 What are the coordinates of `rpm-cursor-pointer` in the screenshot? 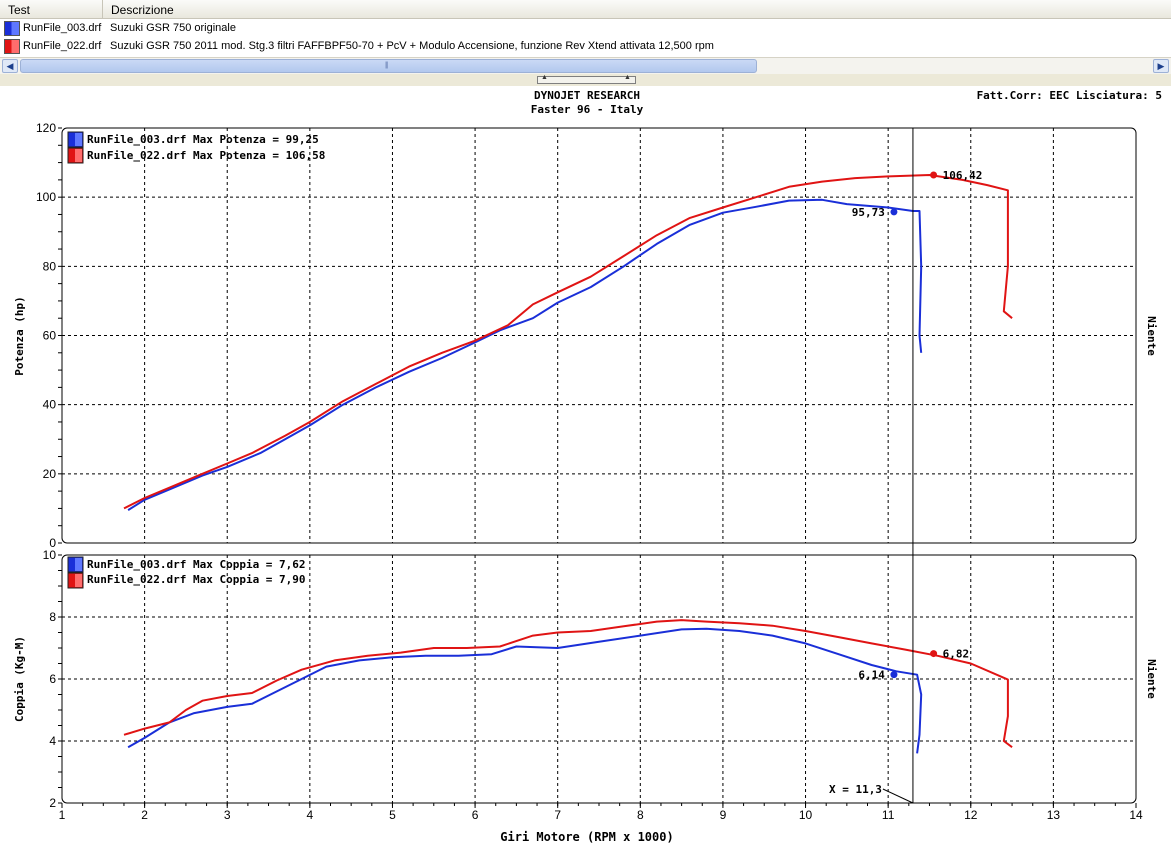 It's located at (898, 796).